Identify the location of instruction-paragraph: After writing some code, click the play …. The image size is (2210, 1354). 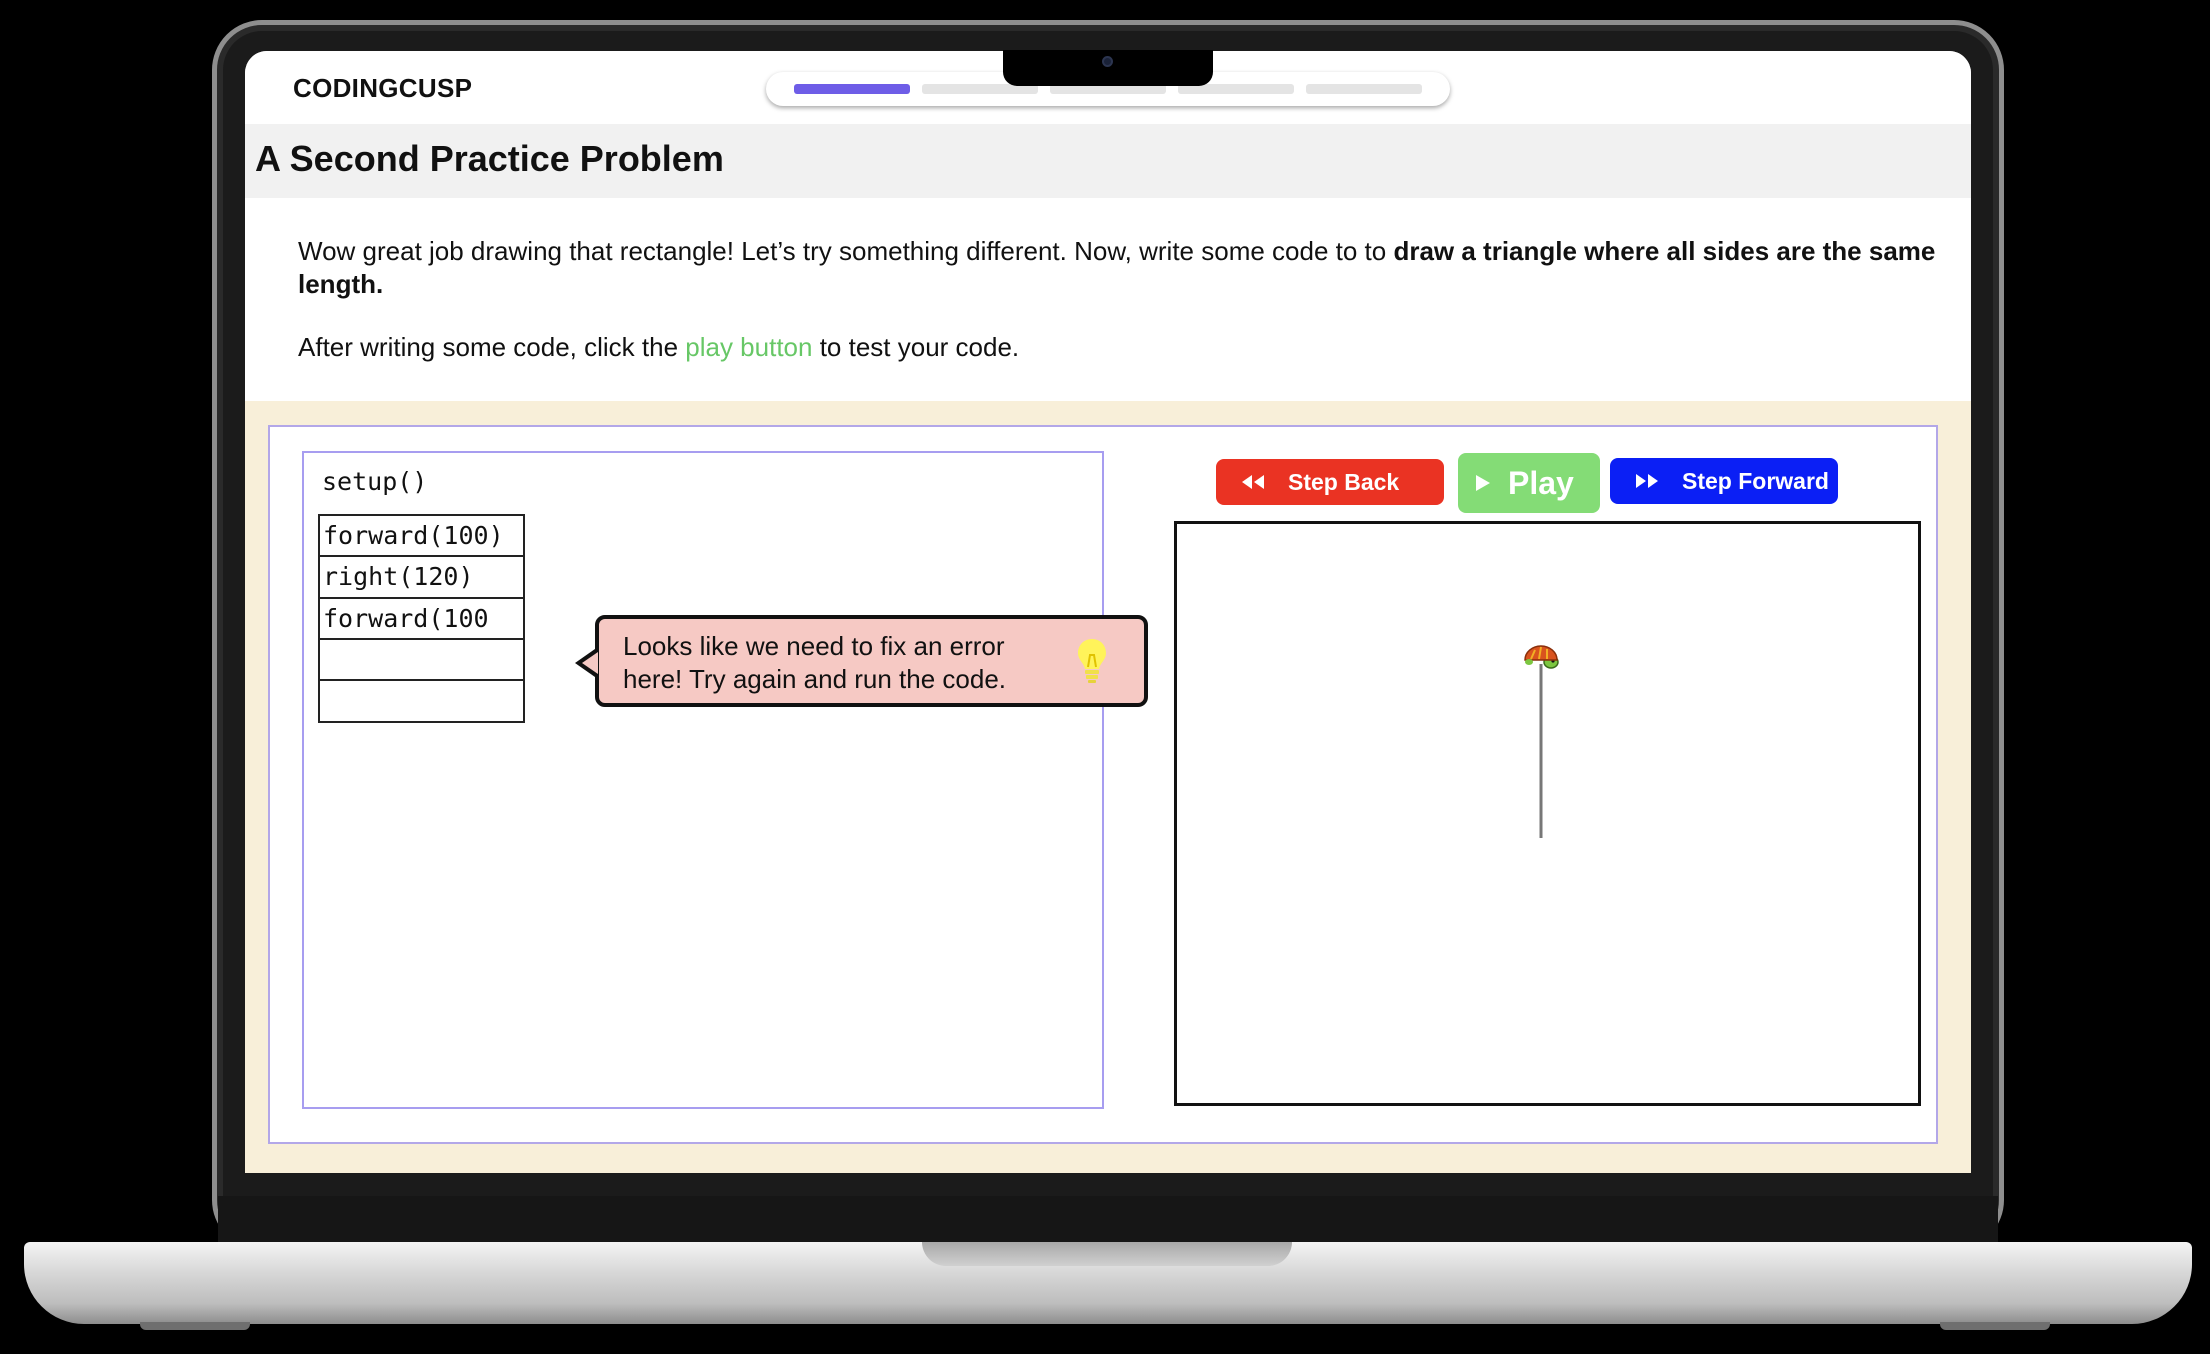
(1118, 347).